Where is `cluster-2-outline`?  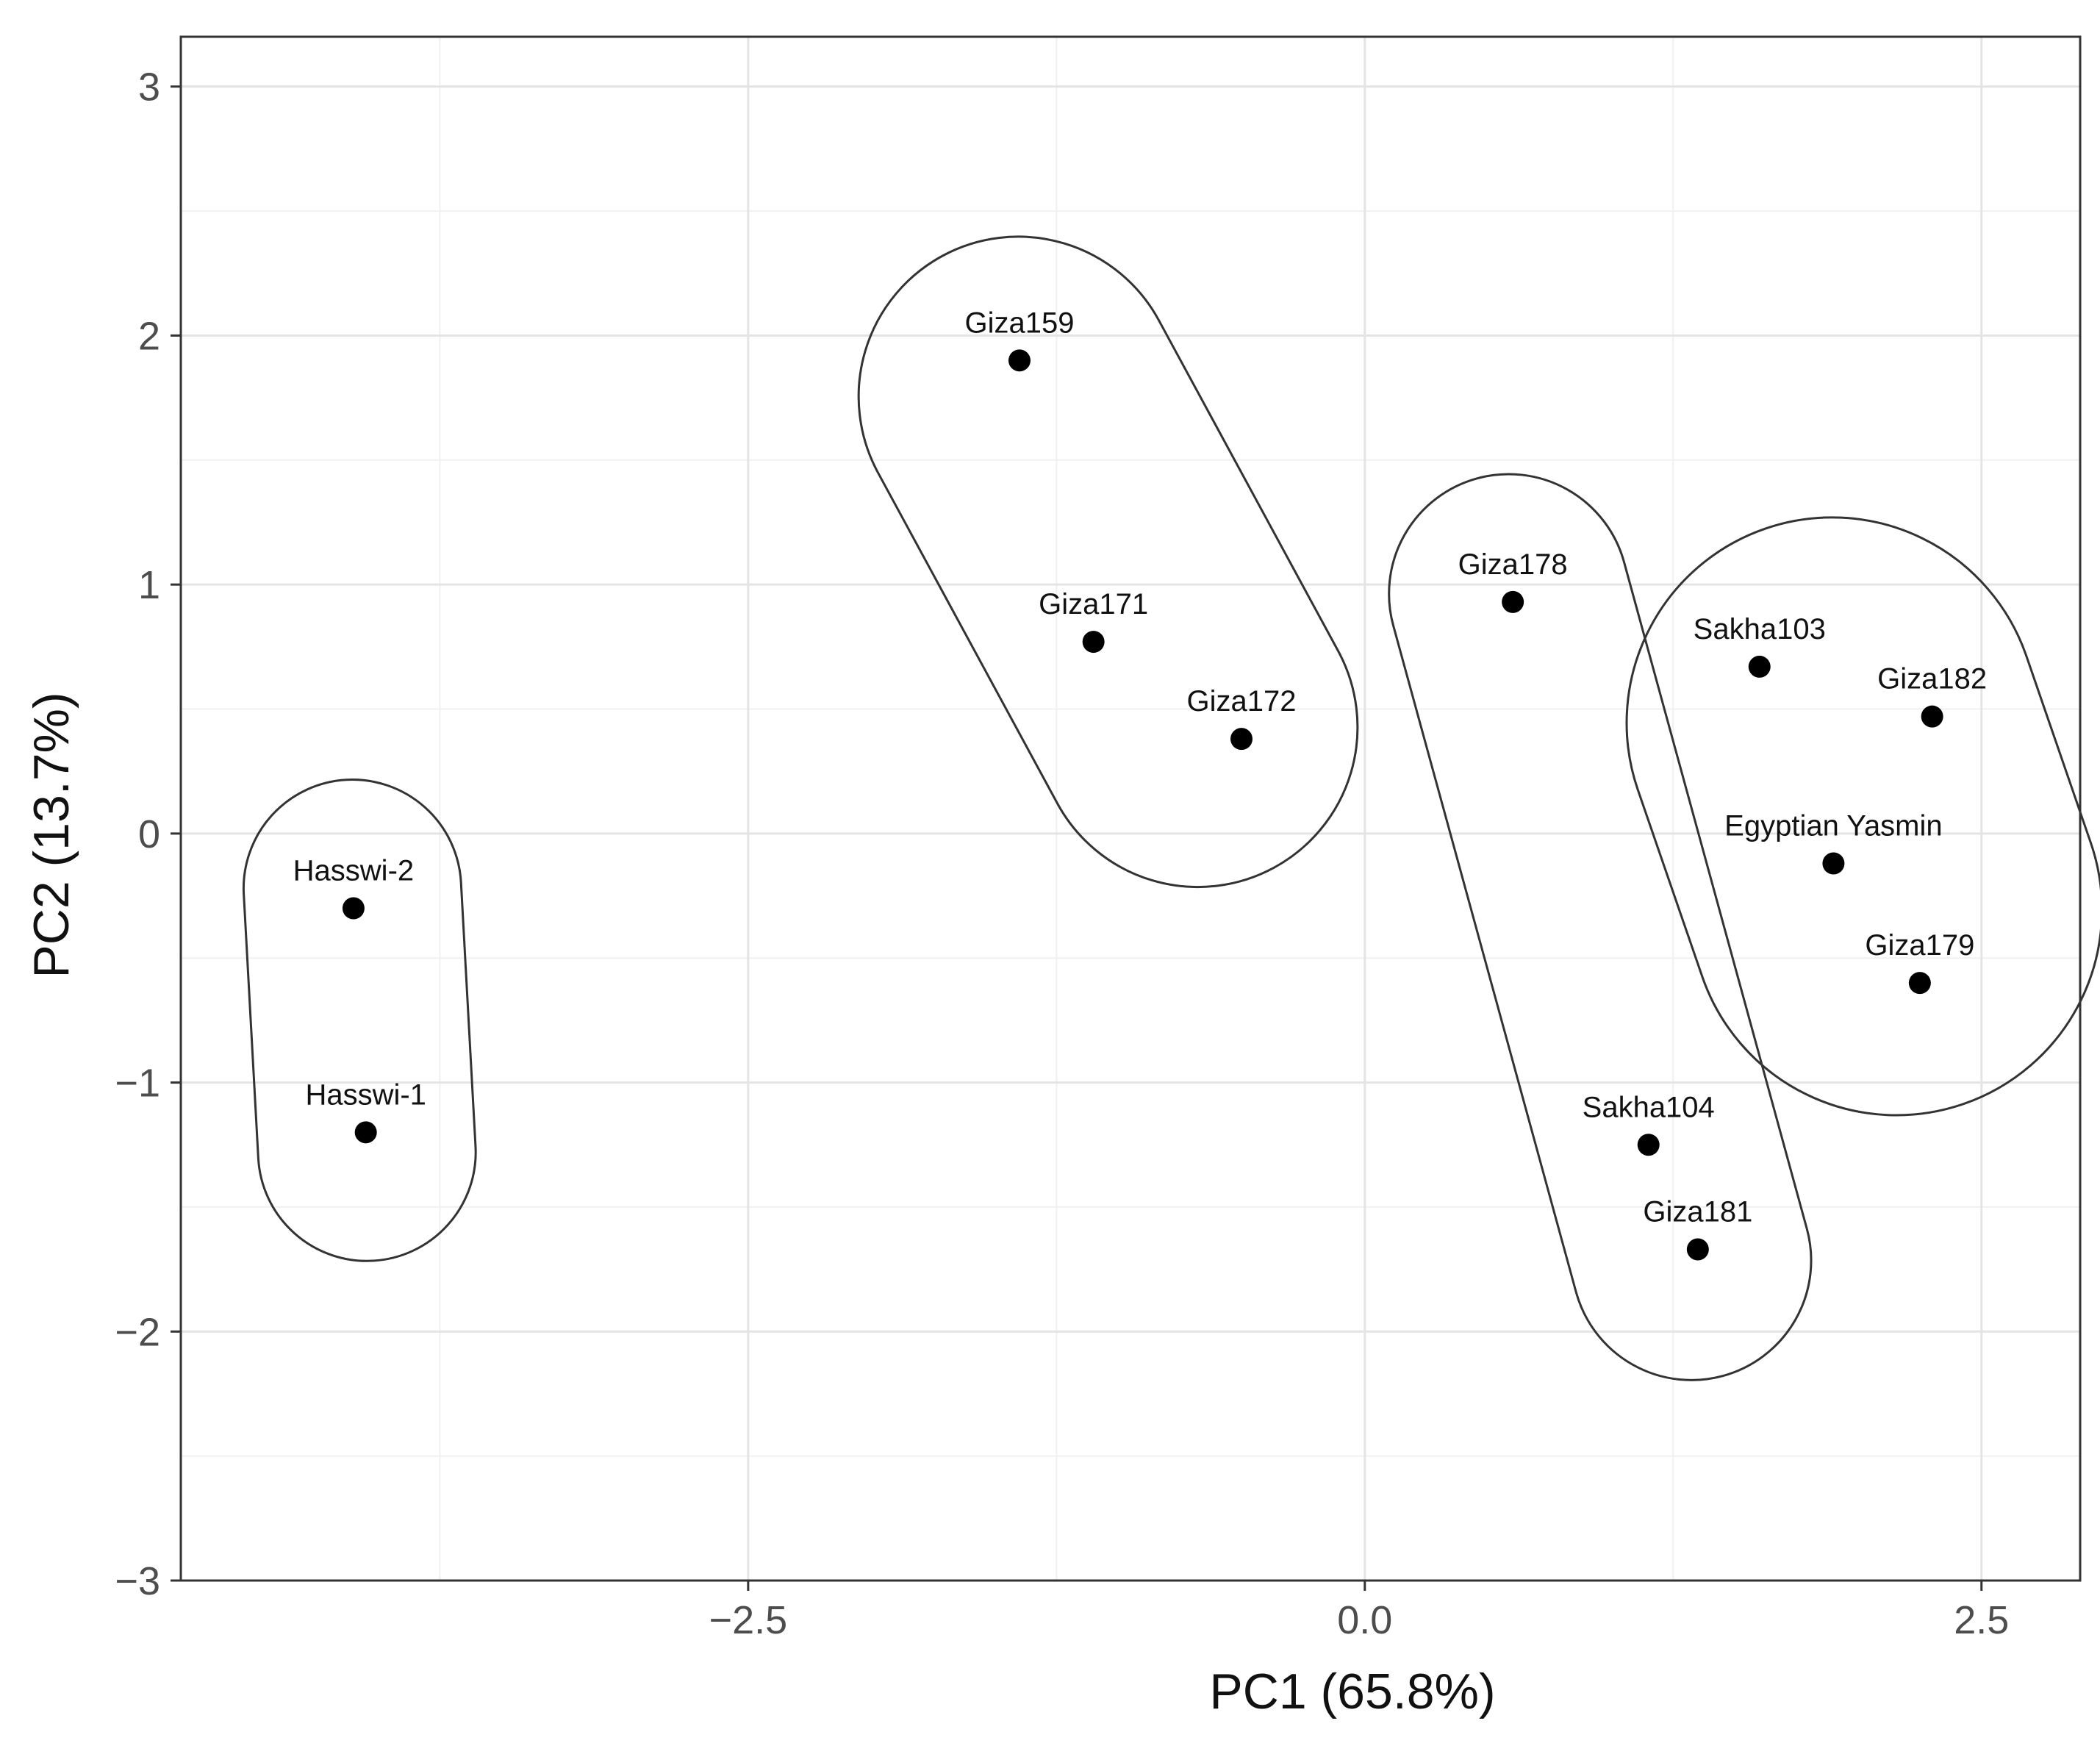
cluster-2-outline is located at coordinates (1108, 562).